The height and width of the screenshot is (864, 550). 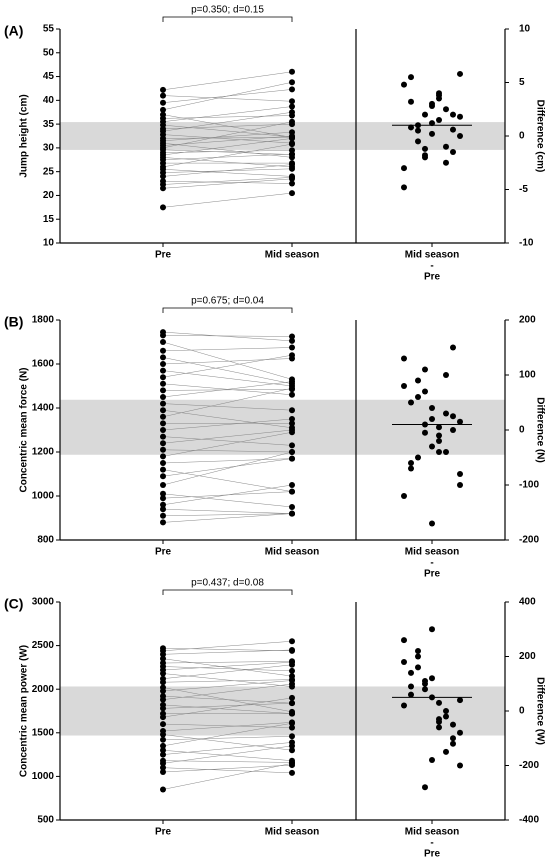 I want to click on y-tick-label: 55, so click(x=49, y=29).